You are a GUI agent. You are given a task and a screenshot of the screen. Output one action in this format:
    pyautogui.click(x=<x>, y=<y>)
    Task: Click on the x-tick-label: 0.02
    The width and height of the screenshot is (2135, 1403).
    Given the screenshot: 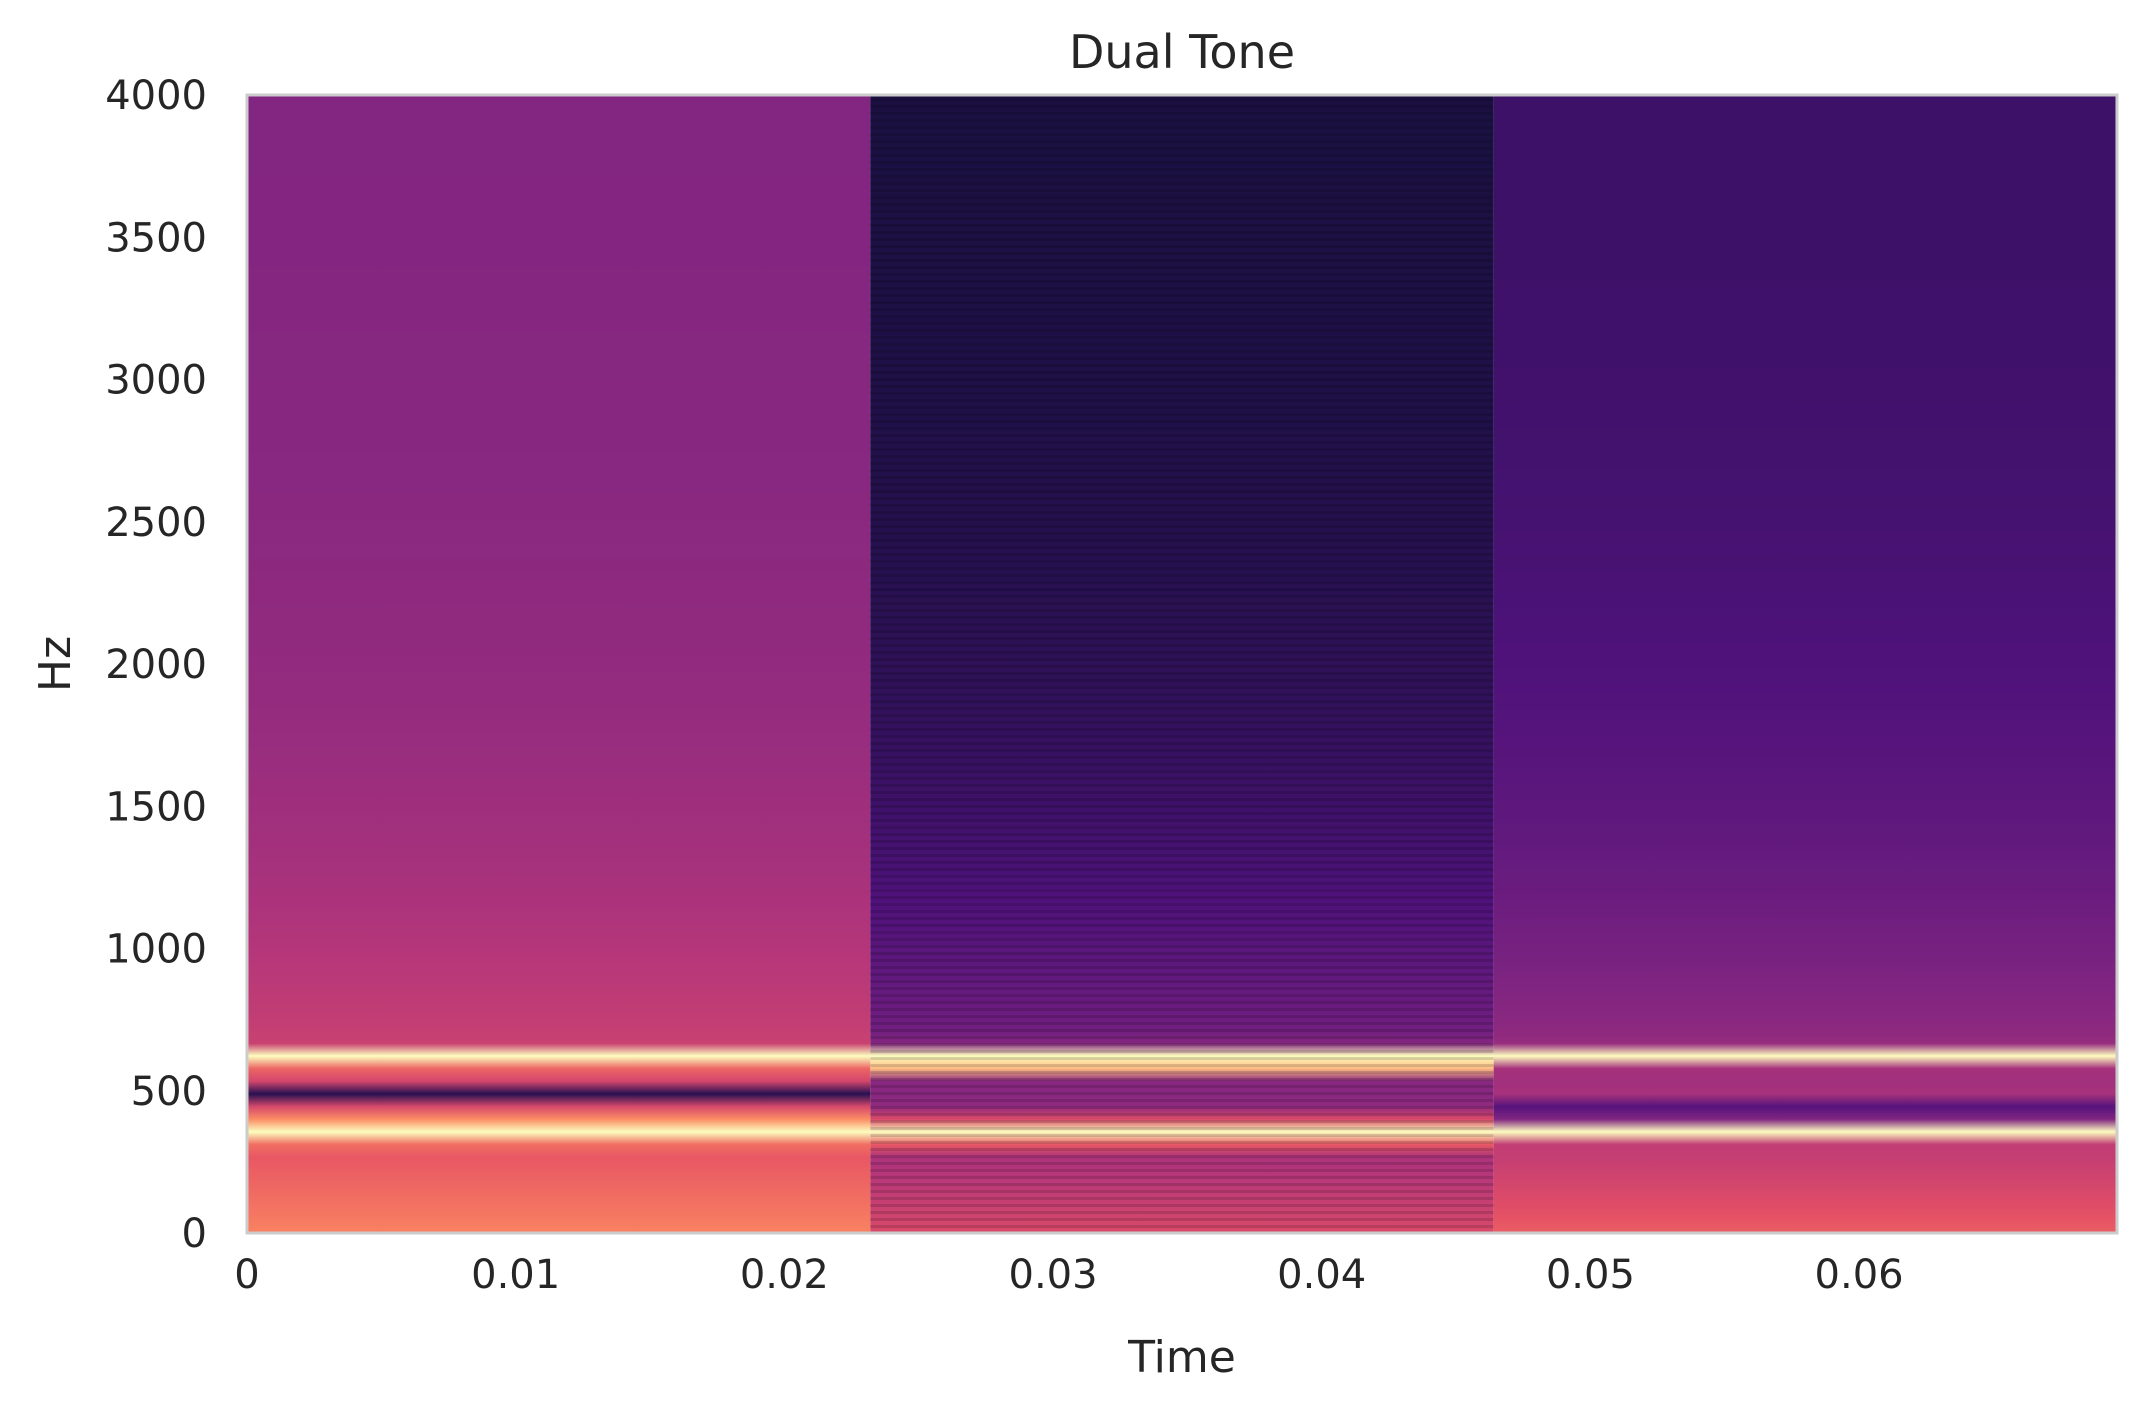 What is the action you would take?
    pyautogui.click(x=784, y=1275)
    